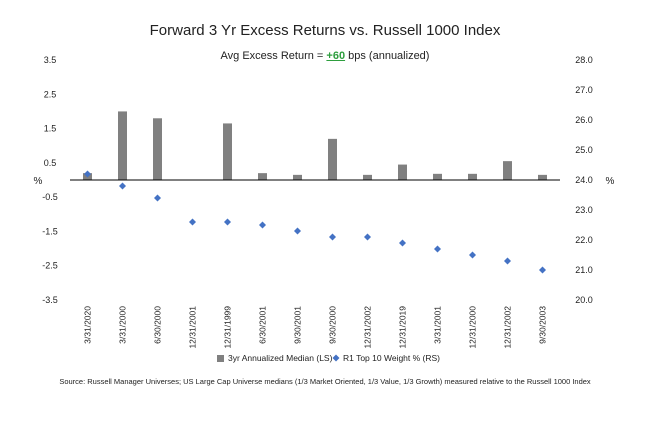 The width and height of the screenshot is (650, 422). What do you see at coordinates (158, 325) in the screenshot?
I see `x-tick-label: 6/30/2000` at bounding box center [158, 325].